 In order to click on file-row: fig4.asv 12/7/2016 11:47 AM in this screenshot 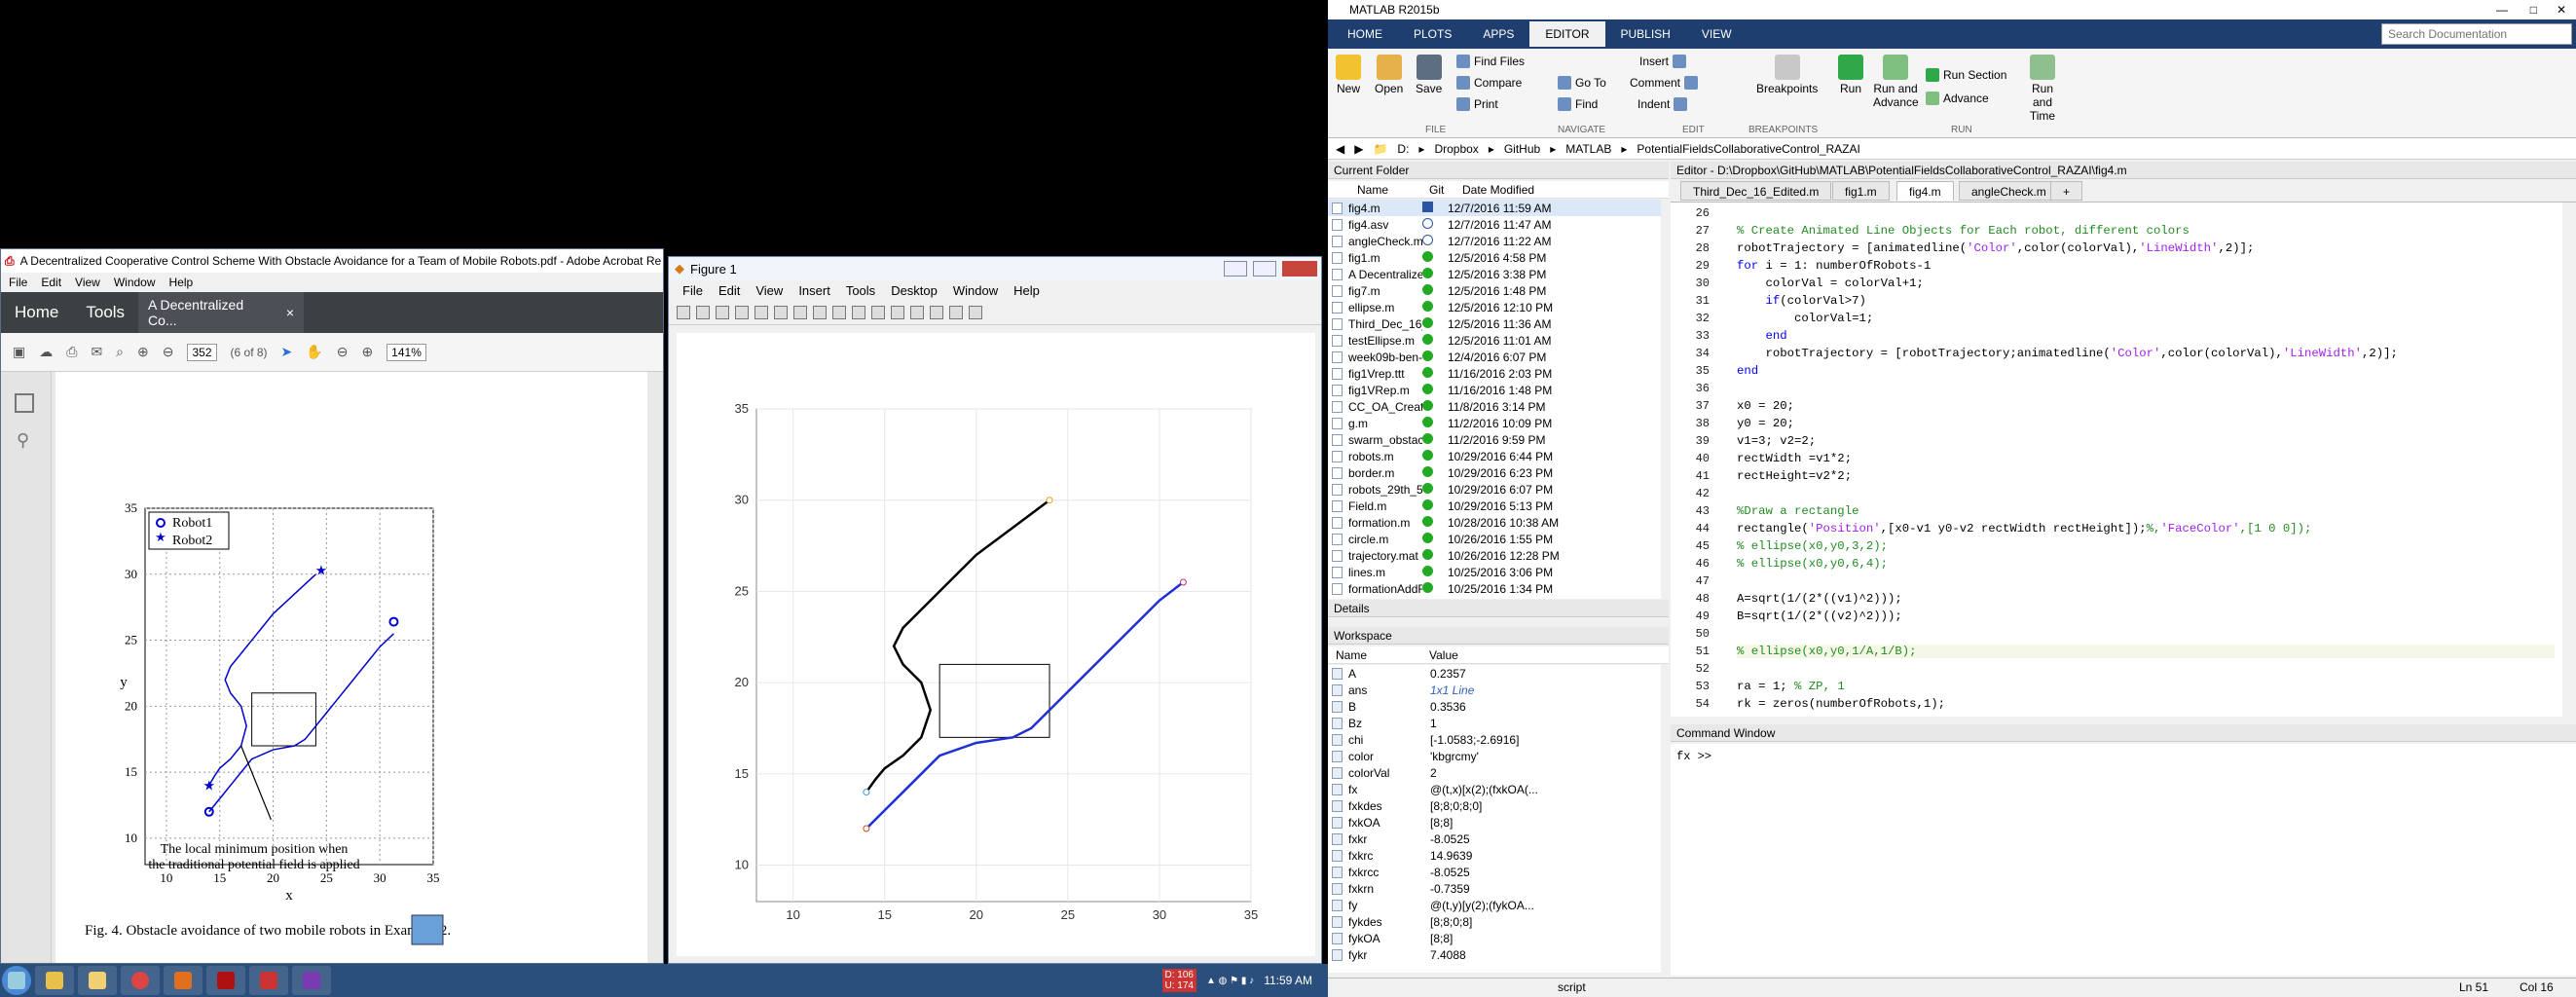, I will do `click(1494, 224)`.